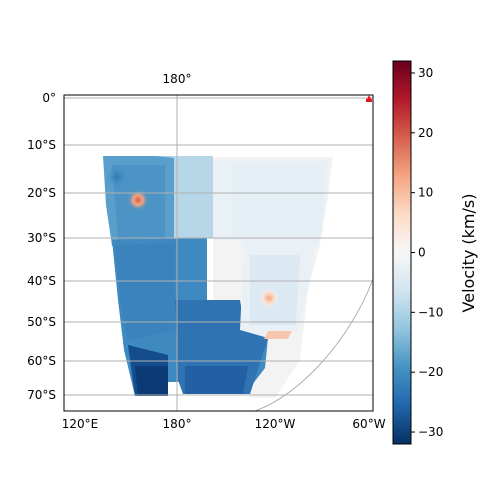 Image resolution: width=500 pixels, height=500 pixels. Describe the element at coordinates (41, 281) in the screenshot. I see `lat-label-40s: 40°S` at that location.